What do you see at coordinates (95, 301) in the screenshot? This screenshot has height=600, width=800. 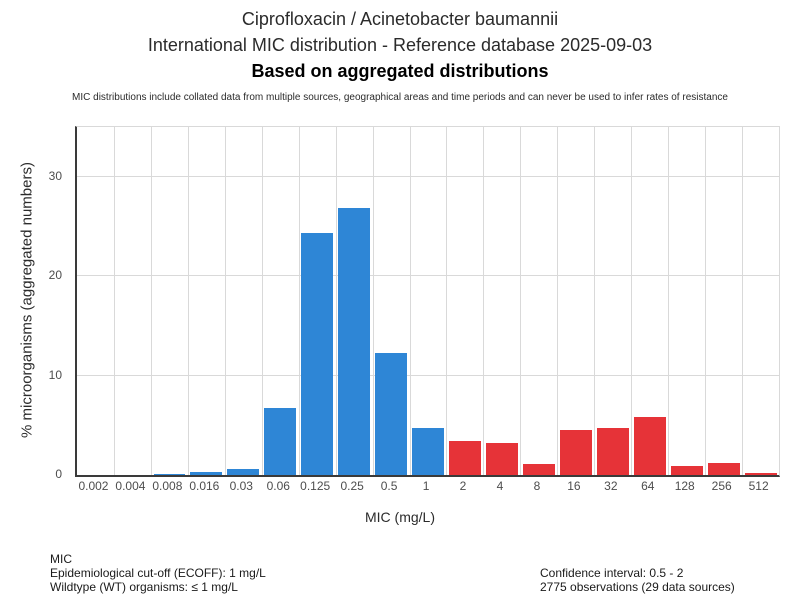 I see `bar-cell-0.002` at bounding box center [95, 301].